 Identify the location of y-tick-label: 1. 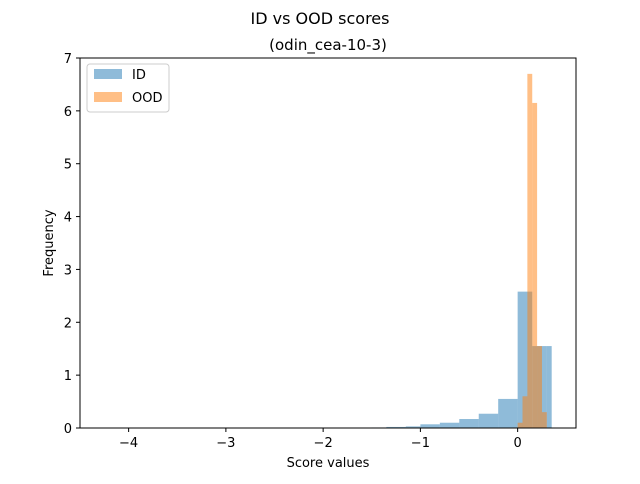
(68, 376).